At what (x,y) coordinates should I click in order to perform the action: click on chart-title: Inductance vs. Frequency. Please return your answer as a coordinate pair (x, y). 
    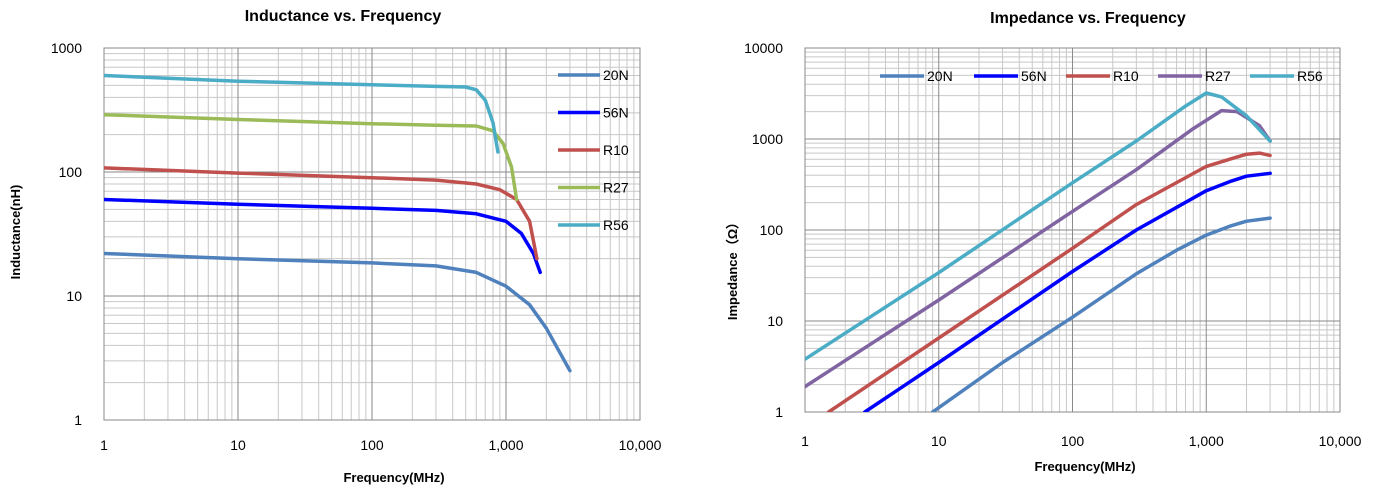
    Looking at the image, I should click on (343, 16).